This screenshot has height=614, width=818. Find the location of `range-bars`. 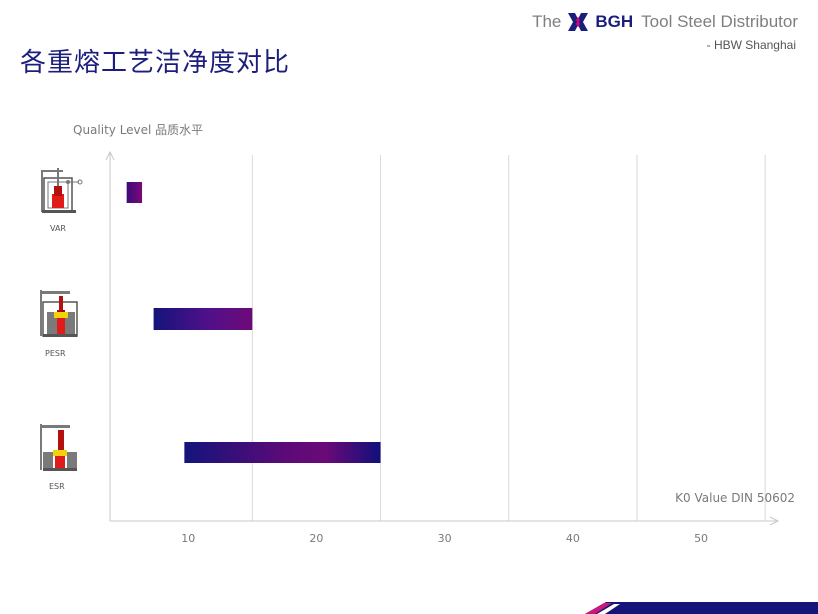

range-bars is located at coordinates (253, 322).